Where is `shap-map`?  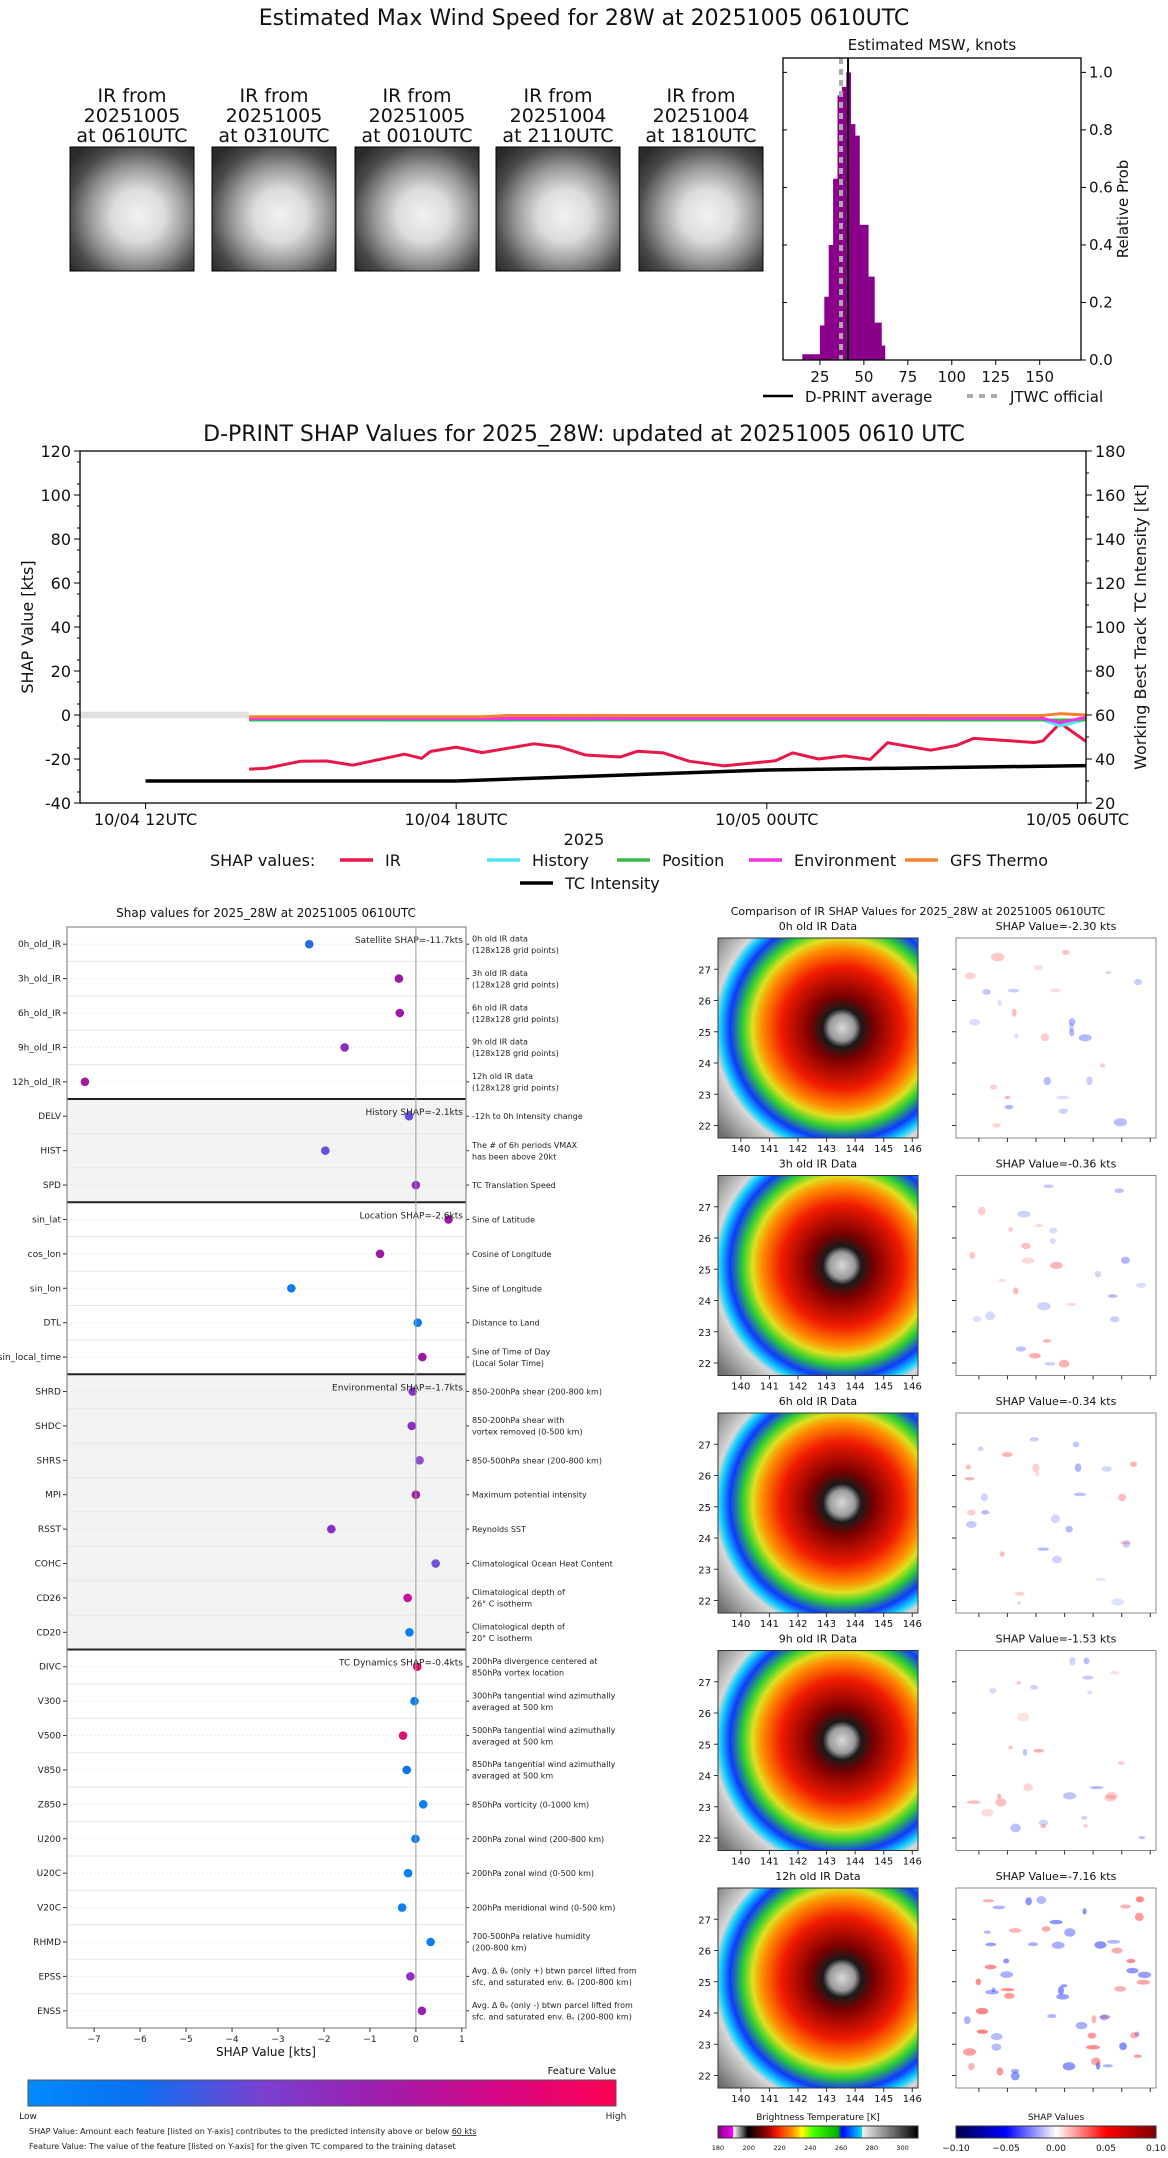
shap-map is located at coordinates (1056, 1988).